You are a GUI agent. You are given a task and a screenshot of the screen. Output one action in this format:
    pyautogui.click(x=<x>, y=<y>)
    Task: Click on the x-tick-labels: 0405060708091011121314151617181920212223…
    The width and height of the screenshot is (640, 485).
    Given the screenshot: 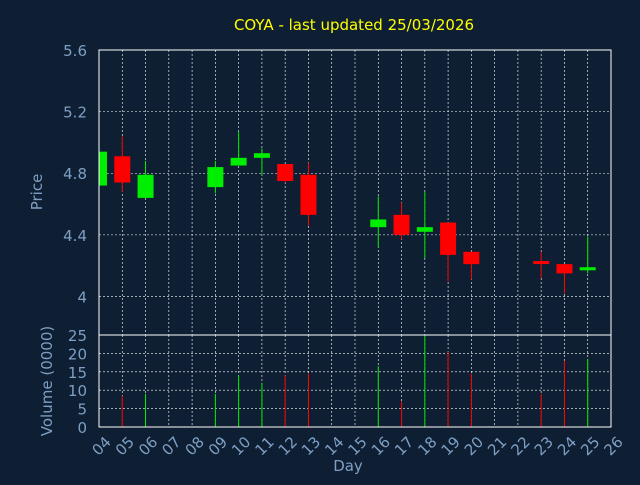 What is the action you would take?
    pyautogui.click(x=358, y=446)
    